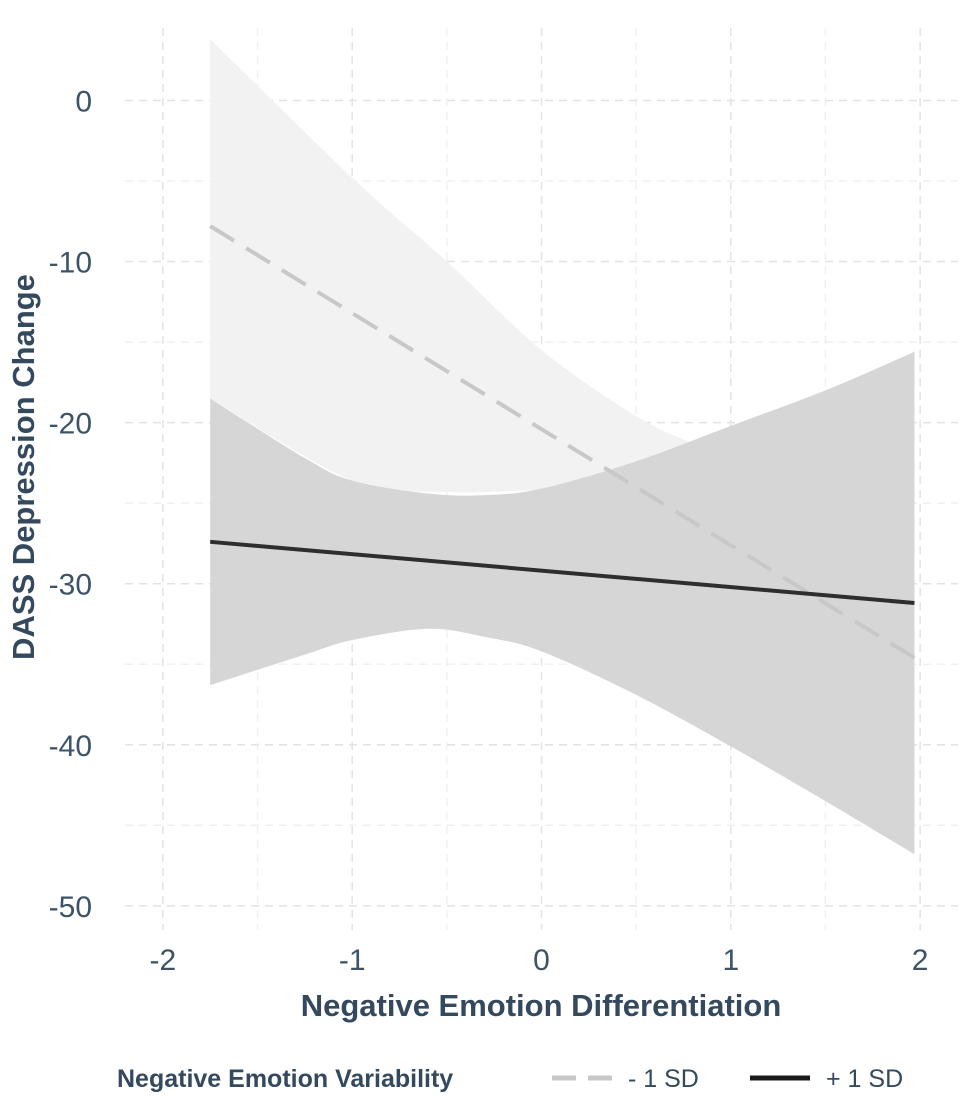  I want to click on x-tick-label: 0, so click(541, 960).